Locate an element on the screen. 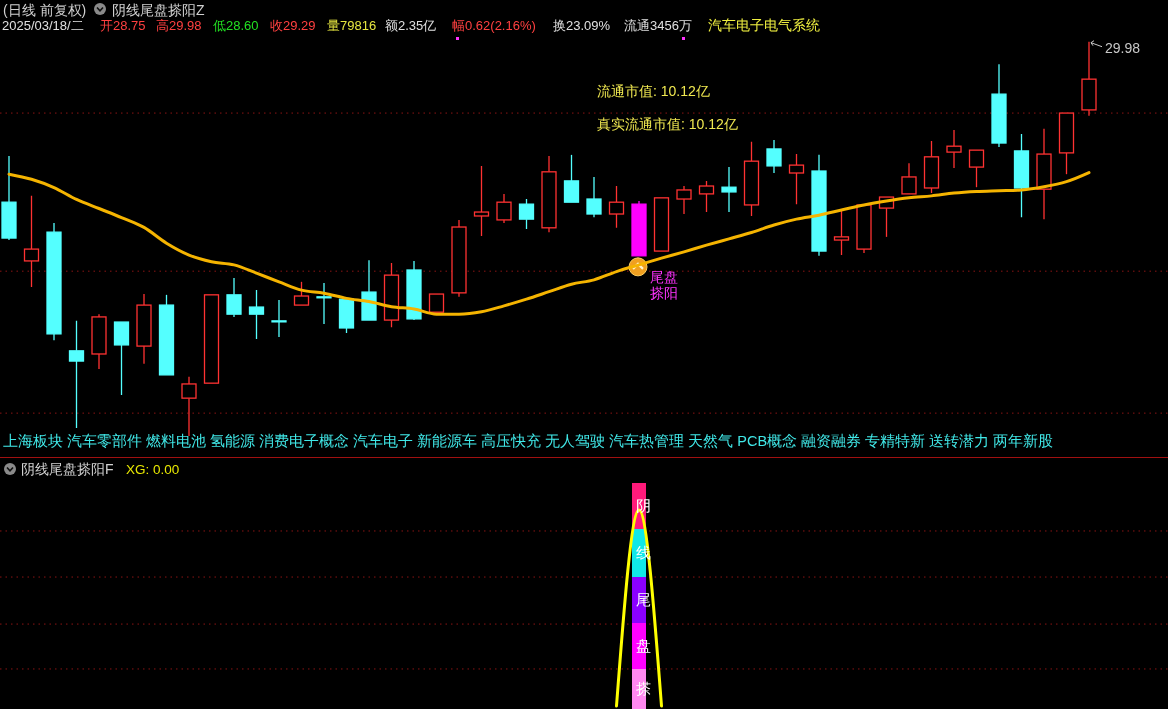 The width and height of the screenshot is (1168, 709). text: 幅0.62(2.16%) is located at coordinates (494, 25).